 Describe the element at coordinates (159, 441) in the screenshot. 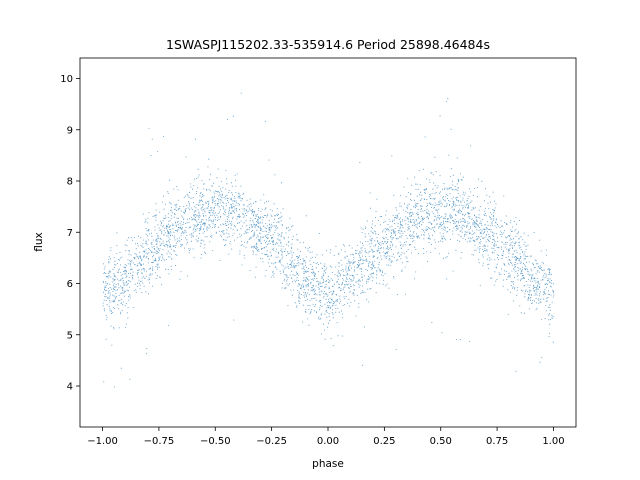

I see `x-tick-label: −0.75` at that location.